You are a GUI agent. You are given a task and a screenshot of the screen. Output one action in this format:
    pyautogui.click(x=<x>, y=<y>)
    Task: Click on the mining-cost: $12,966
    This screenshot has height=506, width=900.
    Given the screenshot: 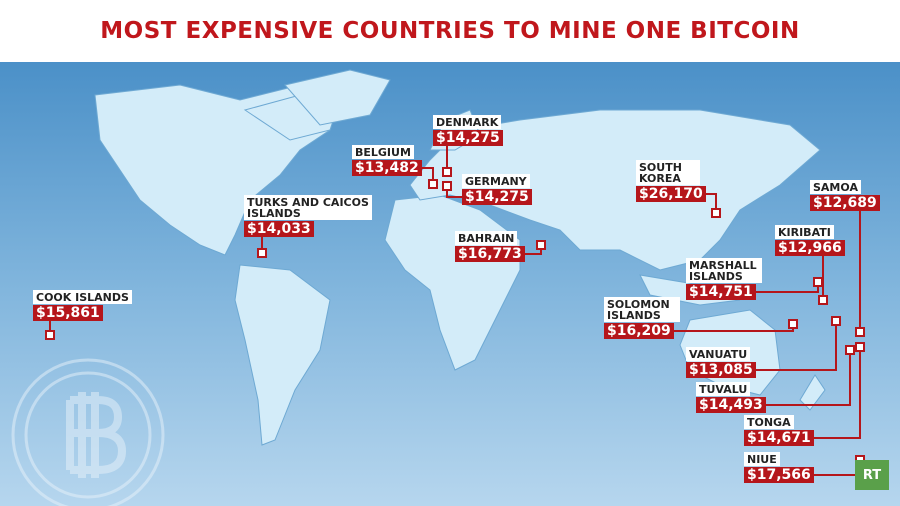 What is the action you would take?
    pyautogui.click(x=810, y=248)
    